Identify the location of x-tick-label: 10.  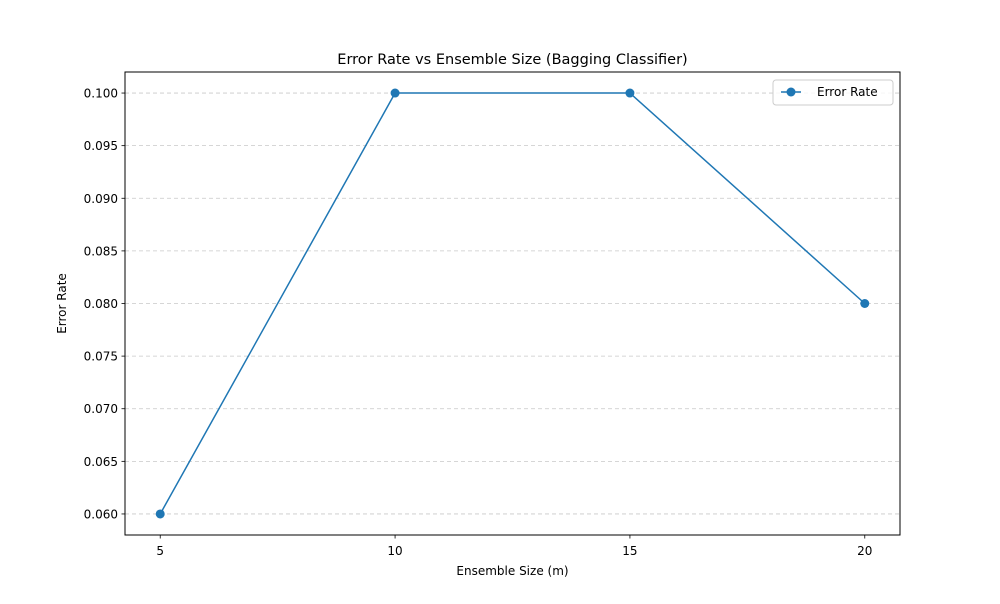
(394, 551).